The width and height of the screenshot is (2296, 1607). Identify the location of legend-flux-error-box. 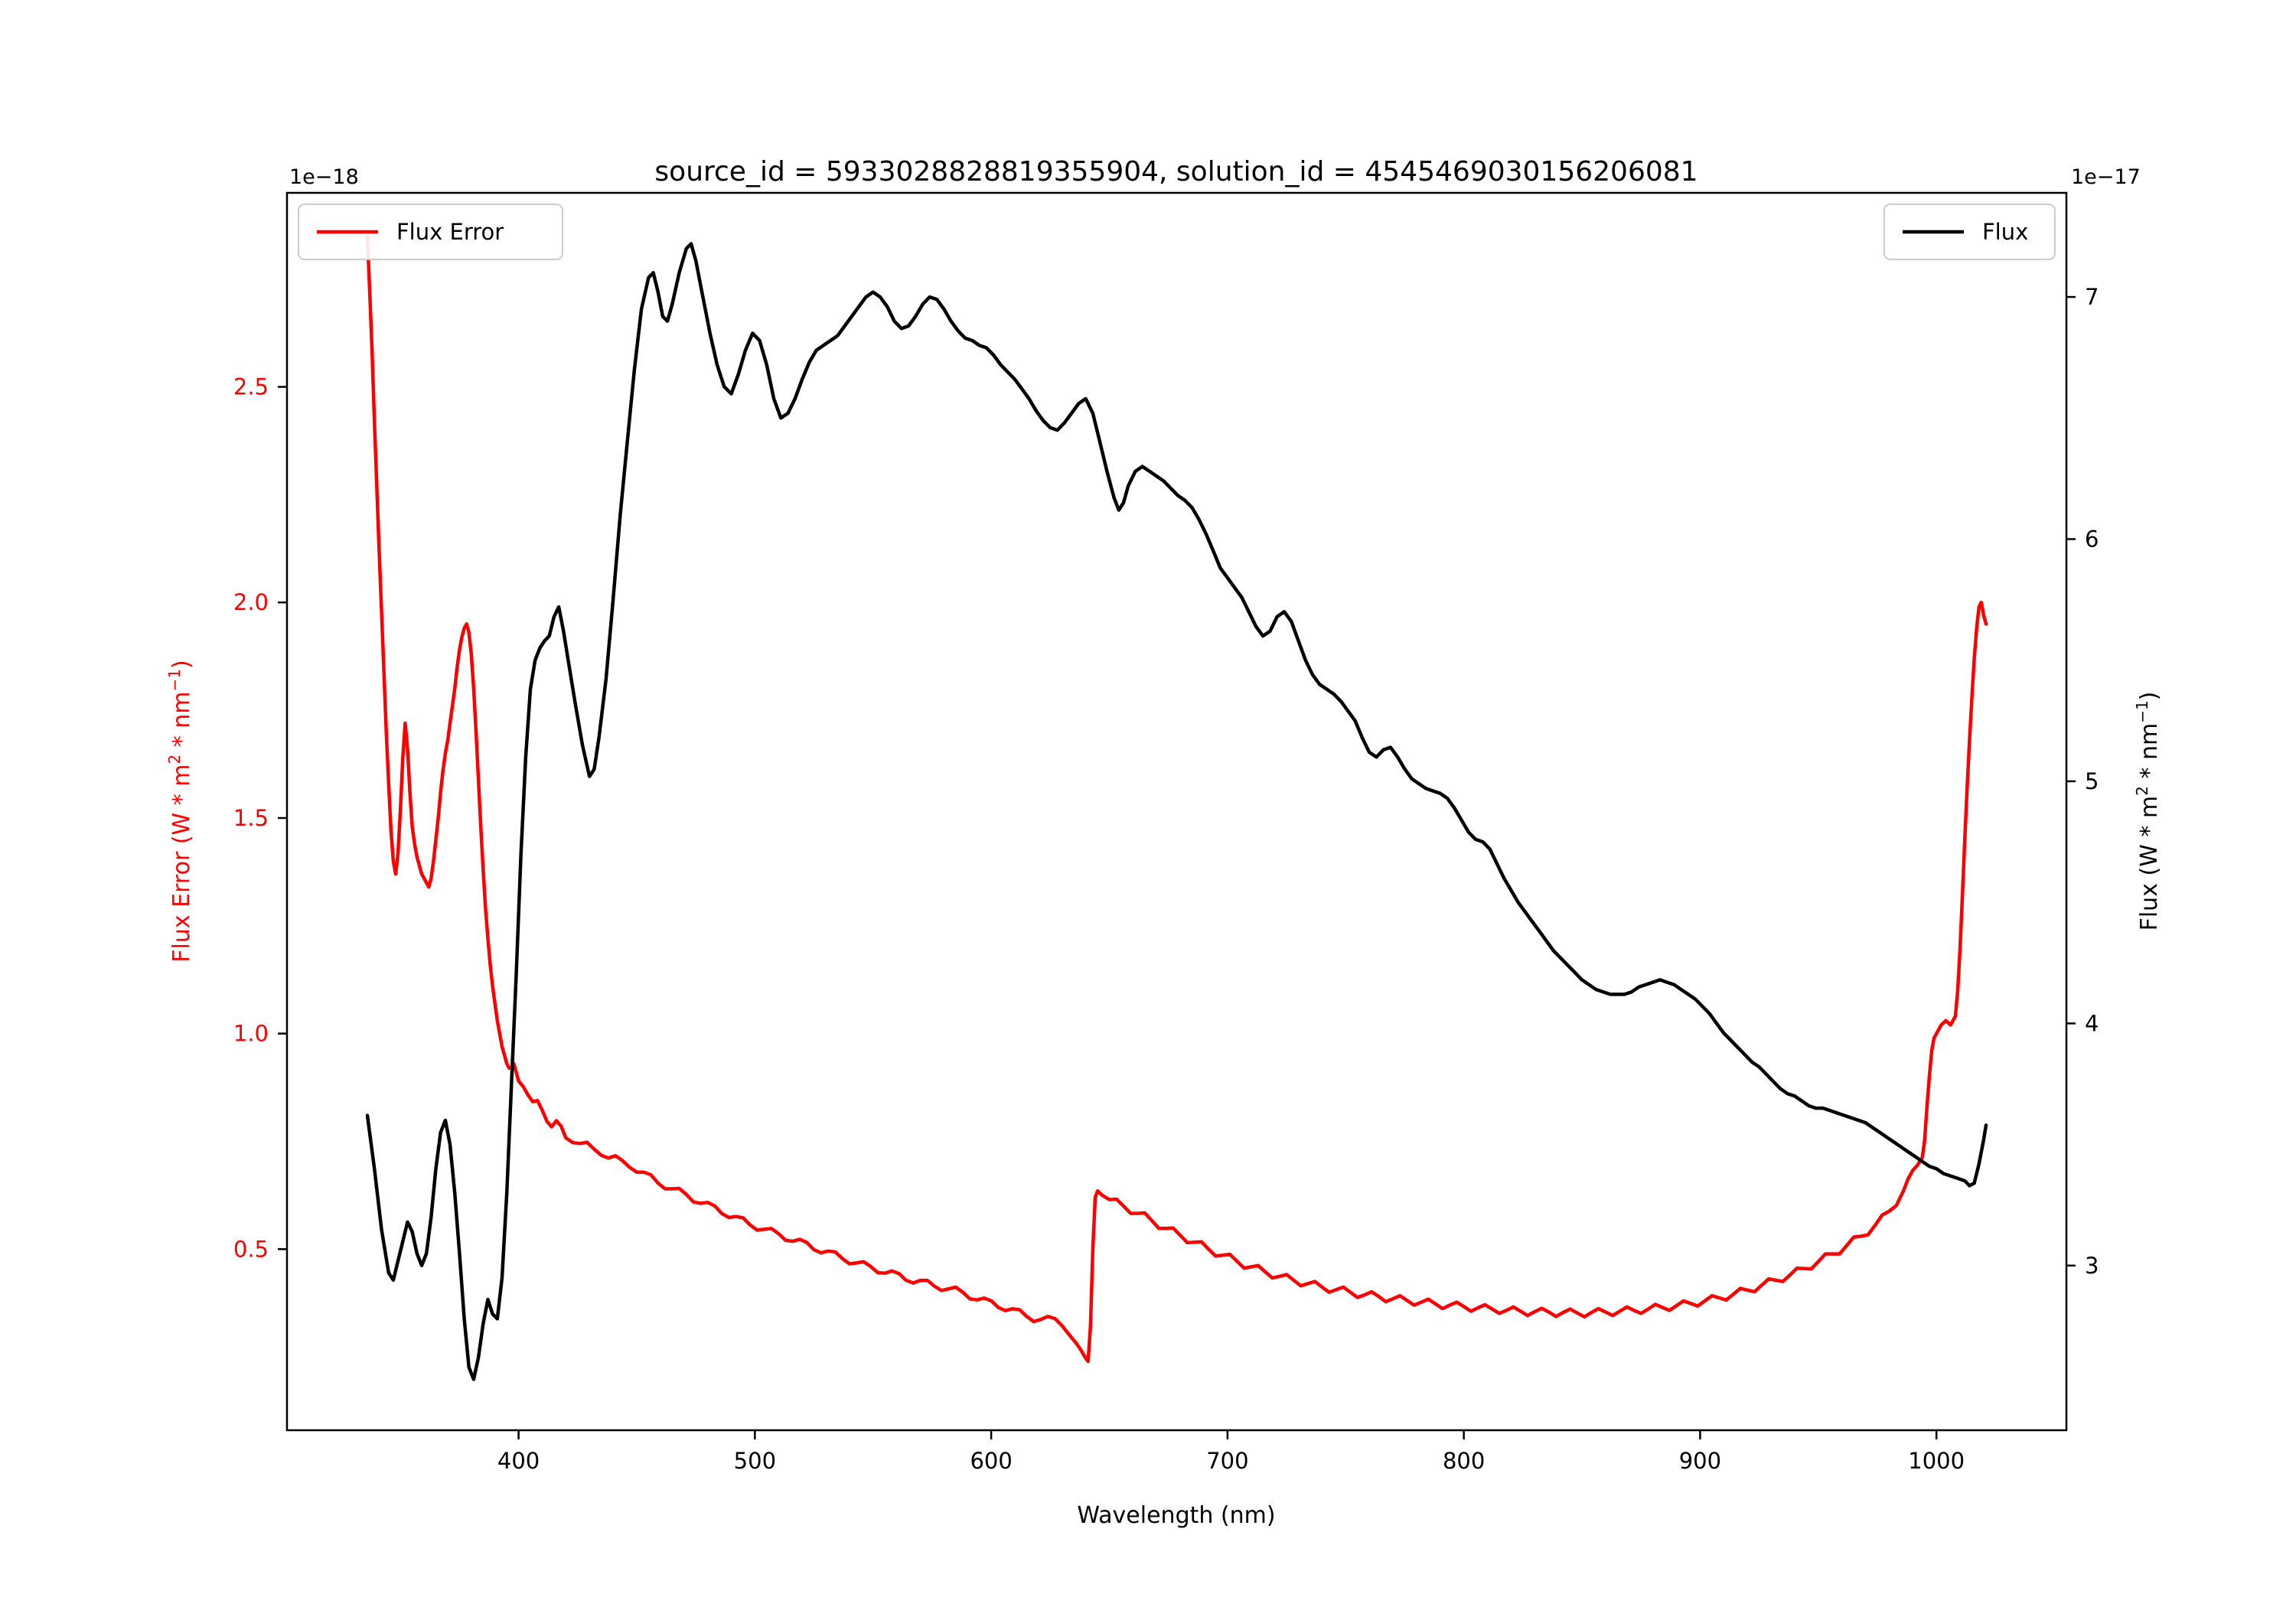
(430, 232).